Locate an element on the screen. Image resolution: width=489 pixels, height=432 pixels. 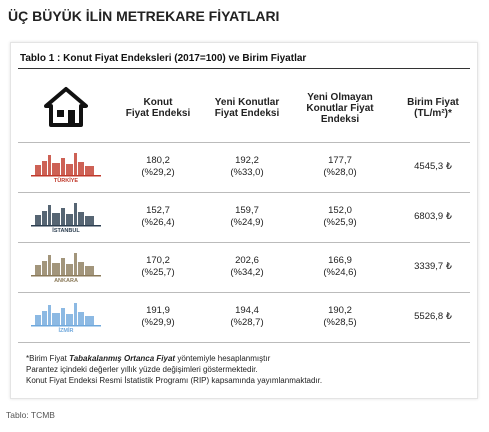
index-value: 202,6 is located at coordinates (247, 260).